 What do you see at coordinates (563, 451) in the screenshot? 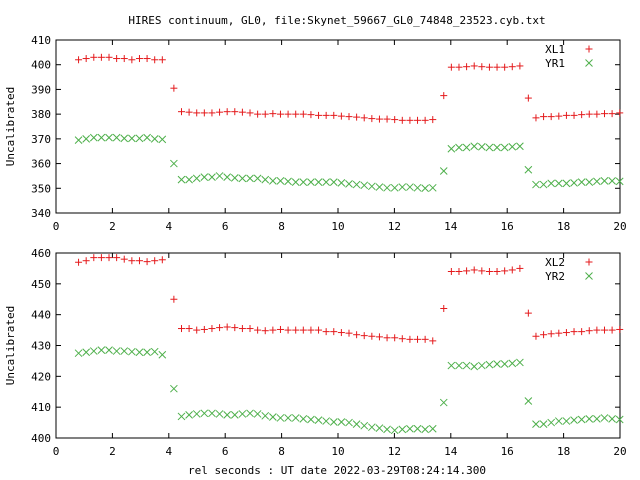
I see `x-tick-label: 18` at bounding box center [563, 451].